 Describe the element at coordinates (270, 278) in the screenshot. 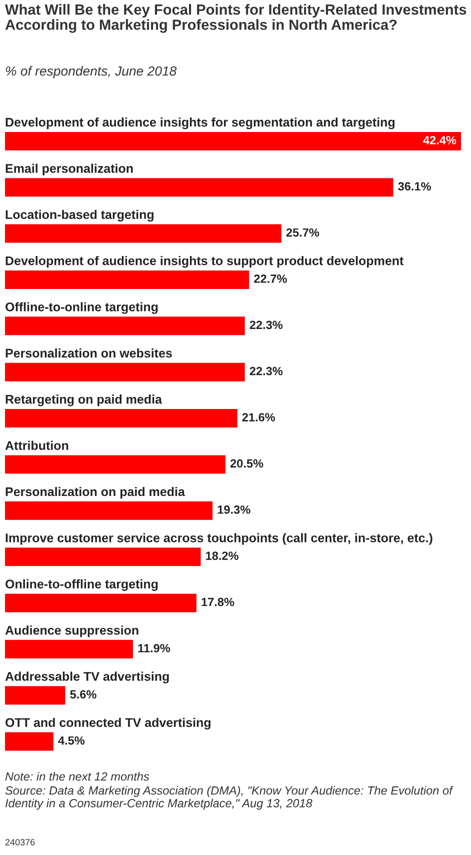

I see `data-label: 22.7%` at that location.